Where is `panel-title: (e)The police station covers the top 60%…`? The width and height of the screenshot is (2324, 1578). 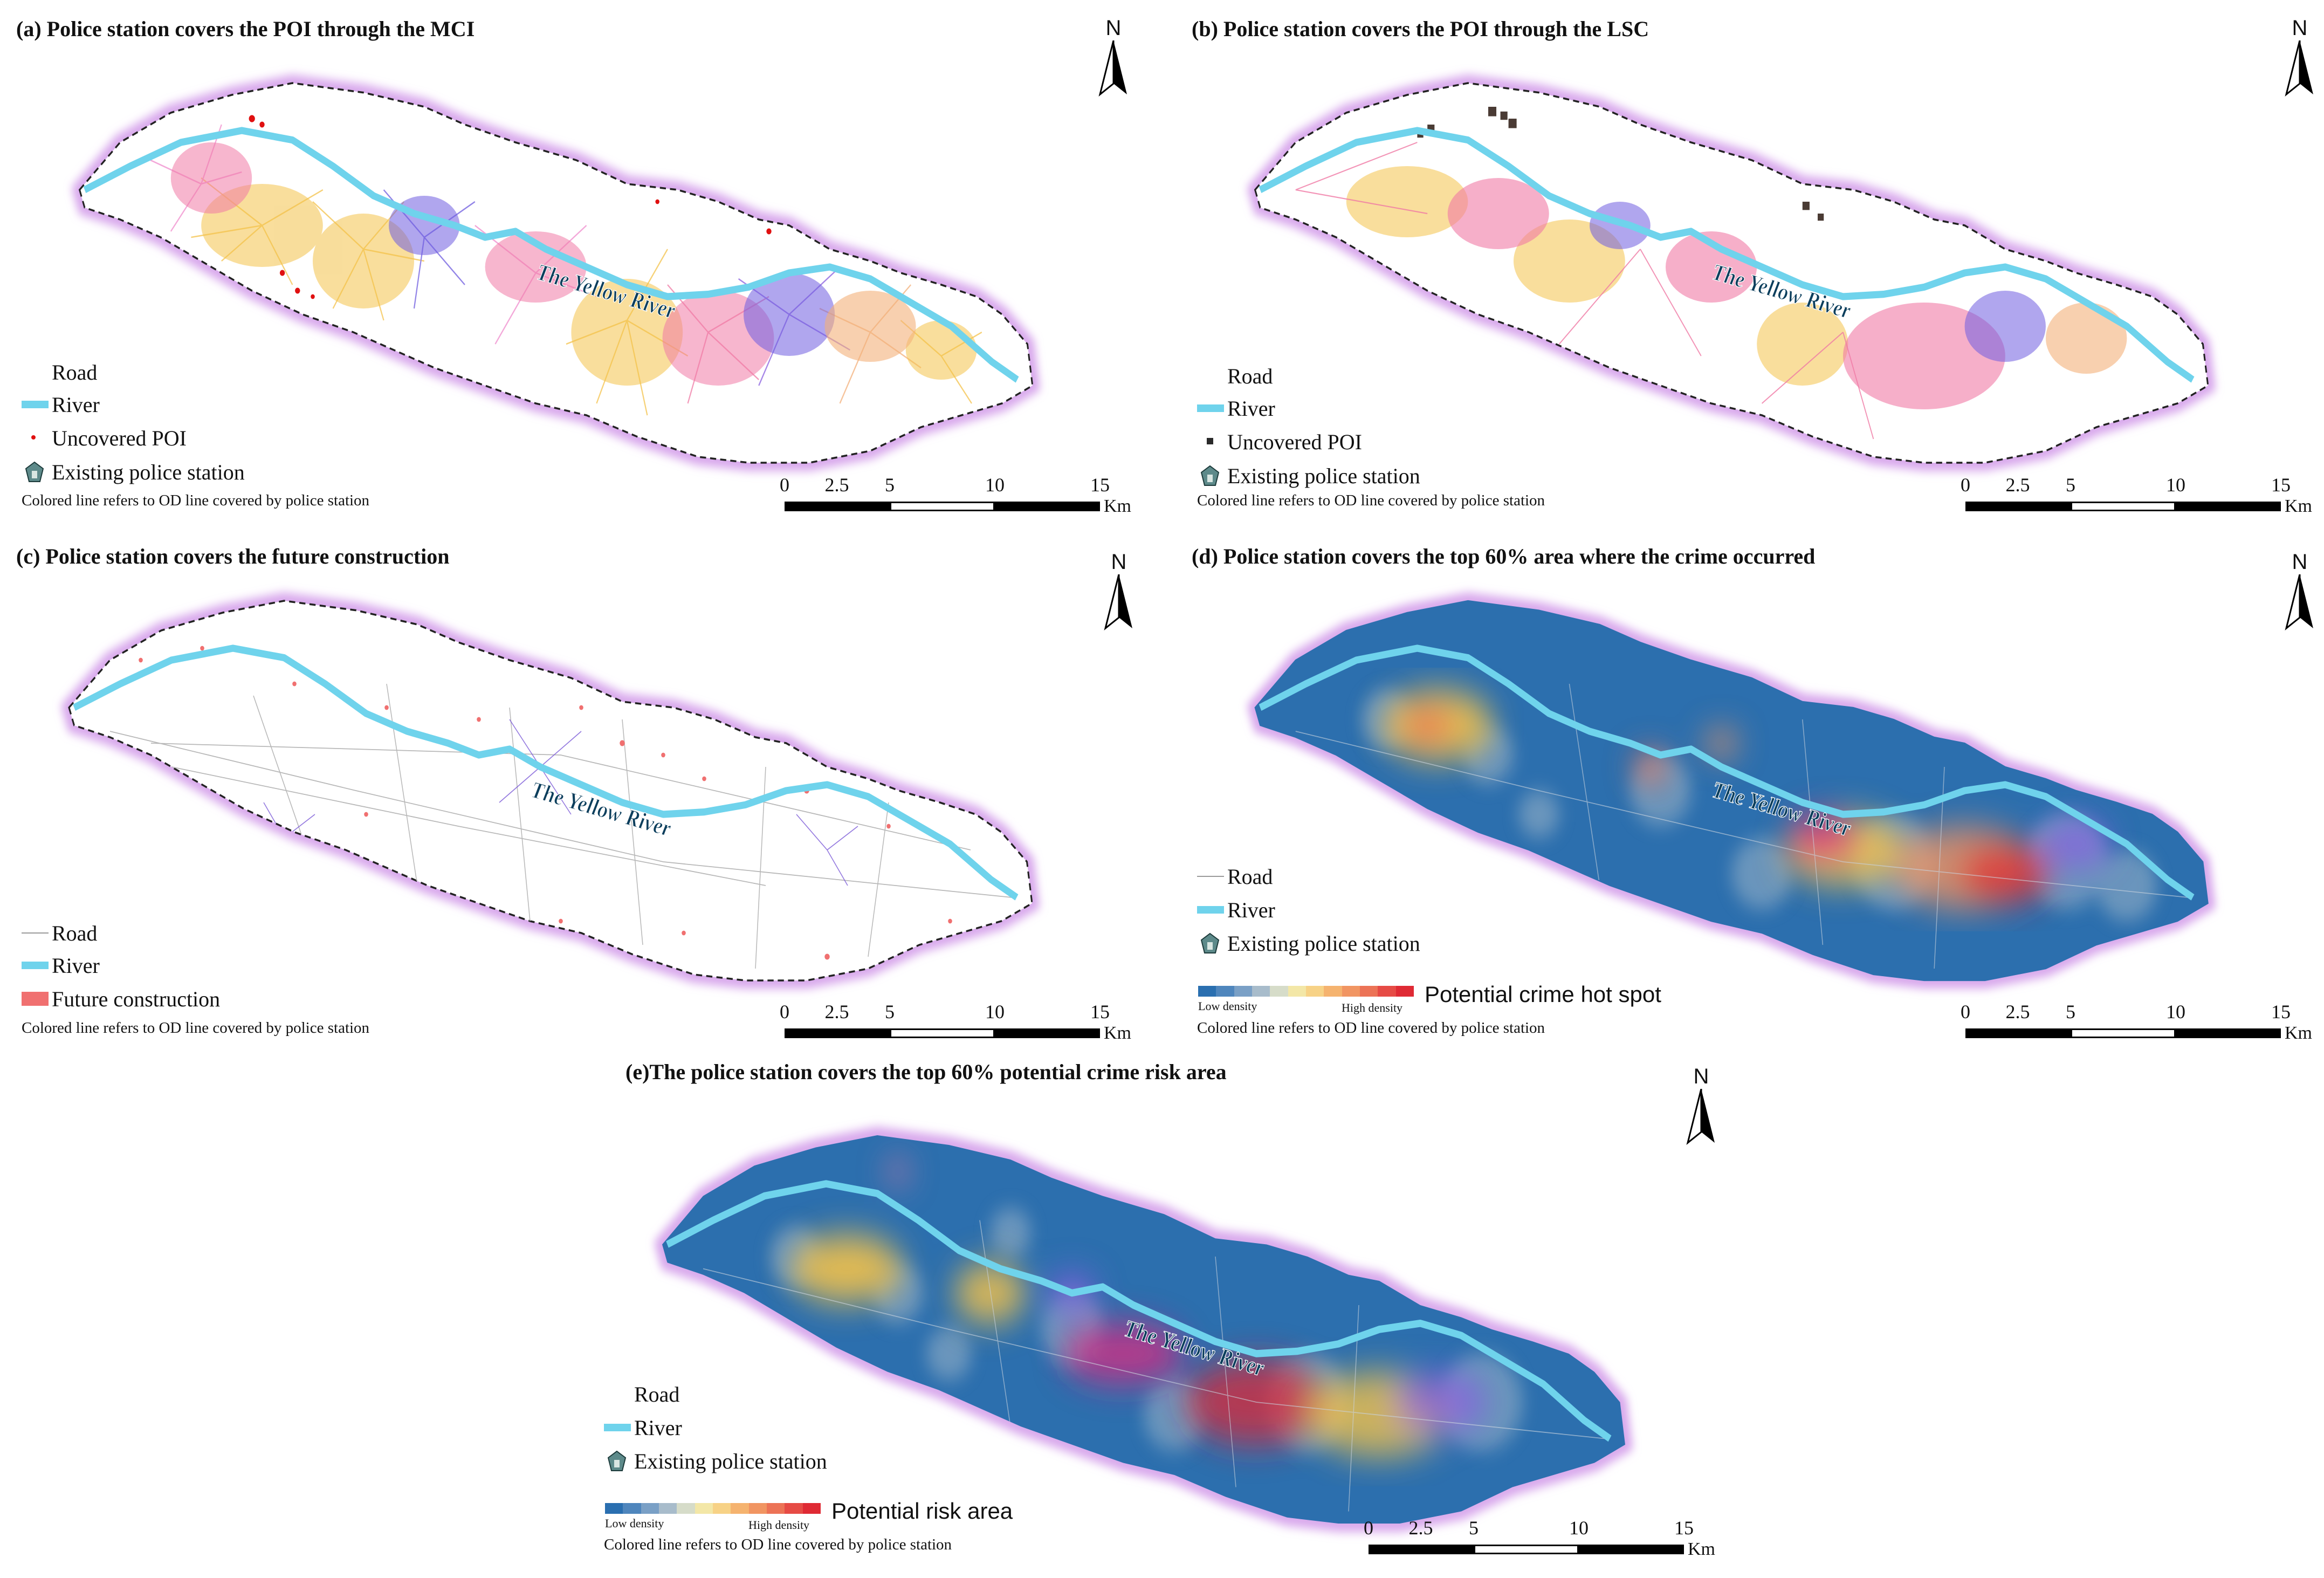 panel-title: (e)The police station covers the top 60%… is located at coordinates (926, 1072).